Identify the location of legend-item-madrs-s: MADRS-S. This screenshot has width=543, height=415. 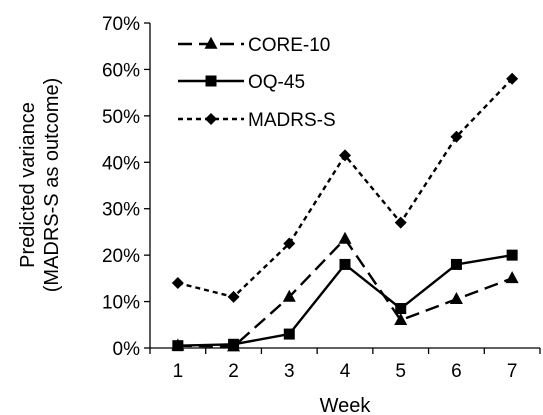
(257, 120).